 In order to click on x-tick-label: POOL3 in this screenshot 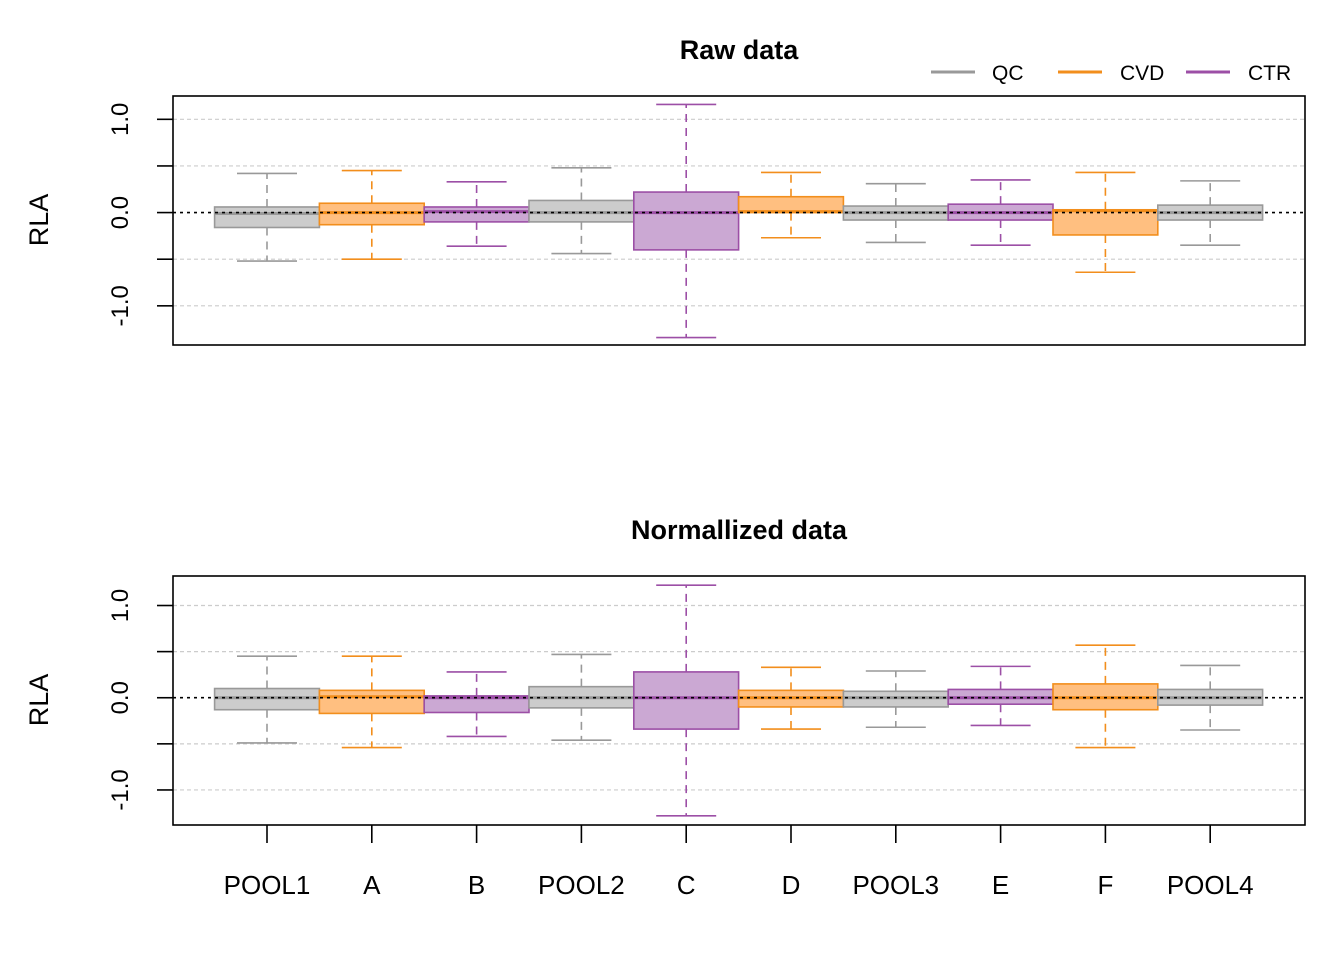, I will do `click(895, 885)`.